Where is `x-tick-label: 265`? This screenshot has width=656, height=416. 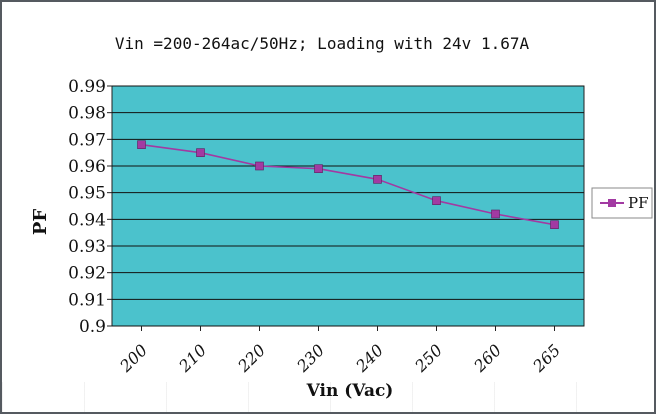
x-tick-label: 265 is located at coordinates (546, 359).